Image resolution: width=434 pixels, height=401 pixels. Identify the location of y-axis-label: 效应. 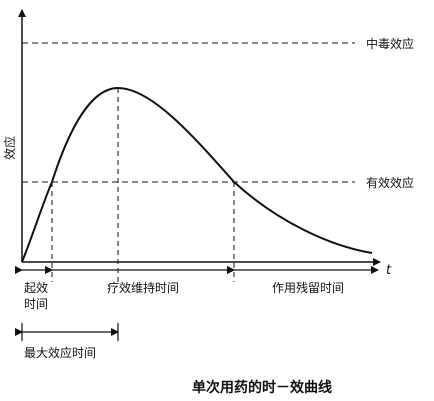
(9, 148).